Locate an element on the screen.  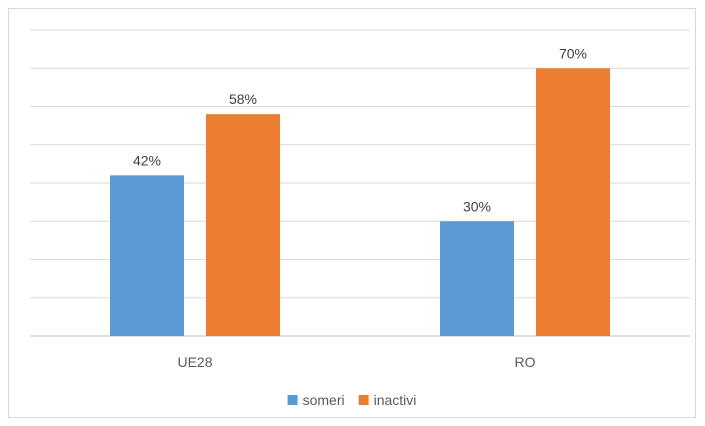
bar-inactivi-ro is located at coordinates (573, 202).